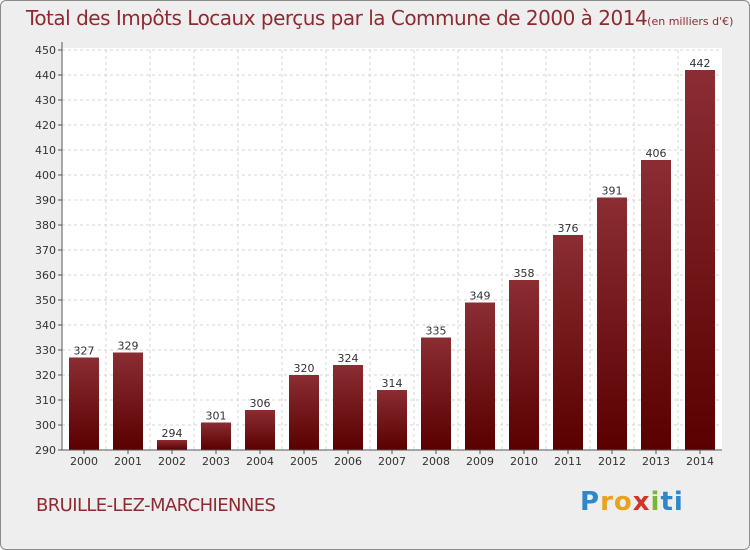  Describe the element at coordinates (45, 200) in the screenshot. I see `y-tick-label: 390` at that location.